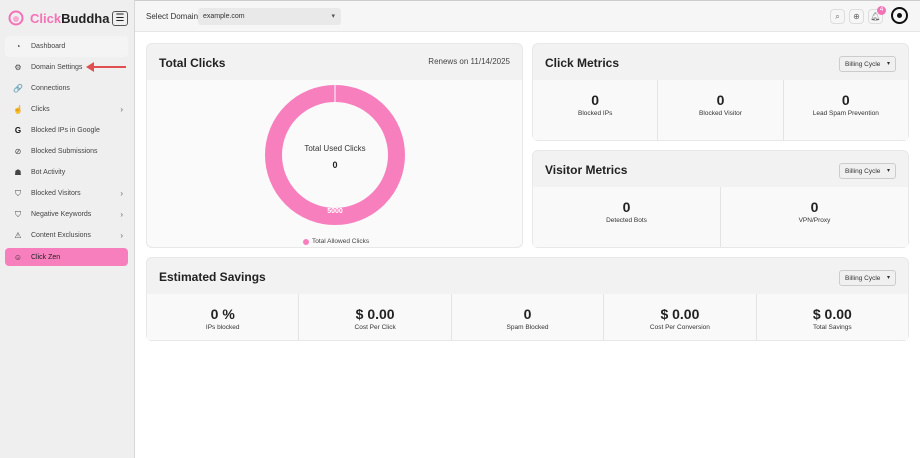  Describe the element at coordinates (18, 172) in the screenshot. I see `bot-icon: ☗` at that location.